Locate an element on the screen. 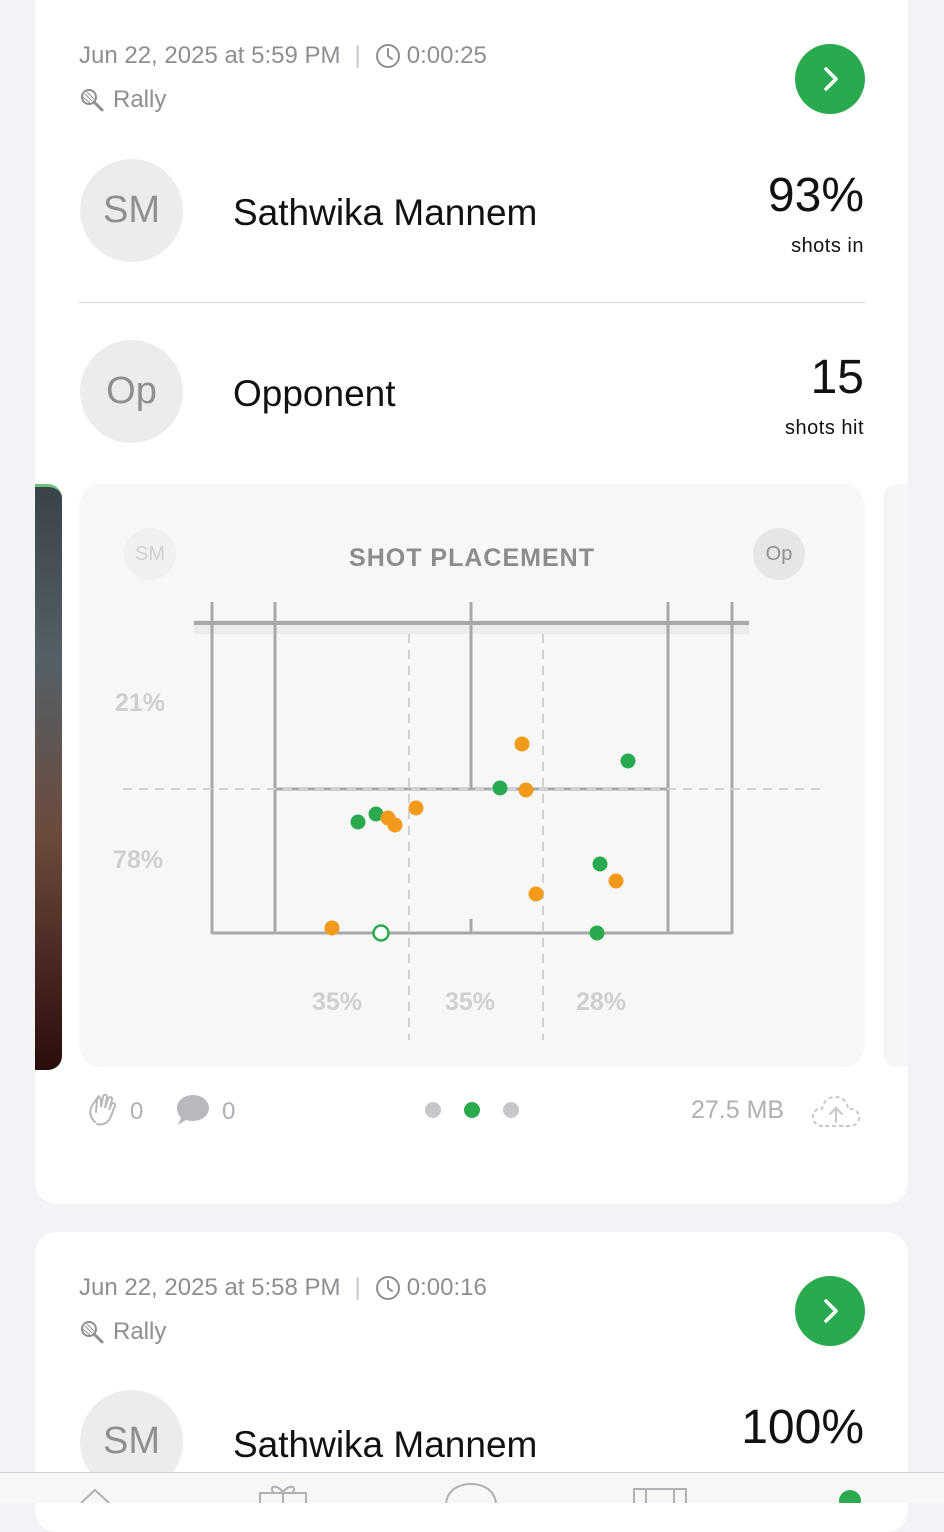  column-label-center: 35% is located at coordinates (470, 1002).